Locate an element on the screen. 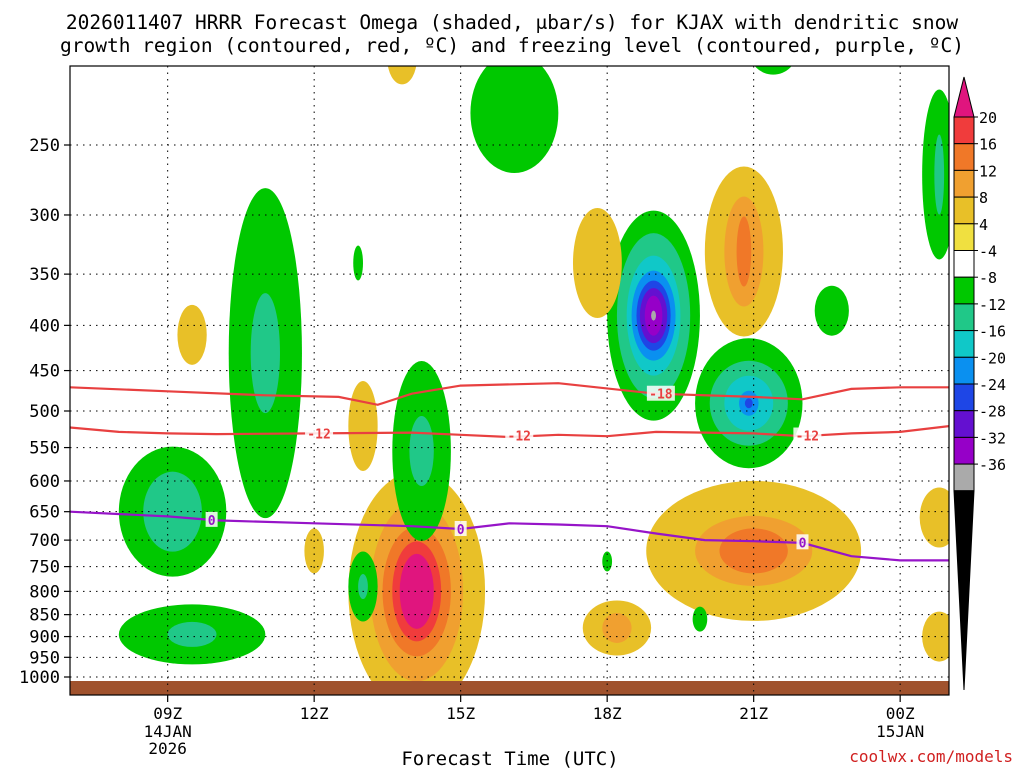 Image resolution: width=1024 pixels, height=768 pixels. x-tick-label-21Z: 21Z is located at coordinates (753, 713).